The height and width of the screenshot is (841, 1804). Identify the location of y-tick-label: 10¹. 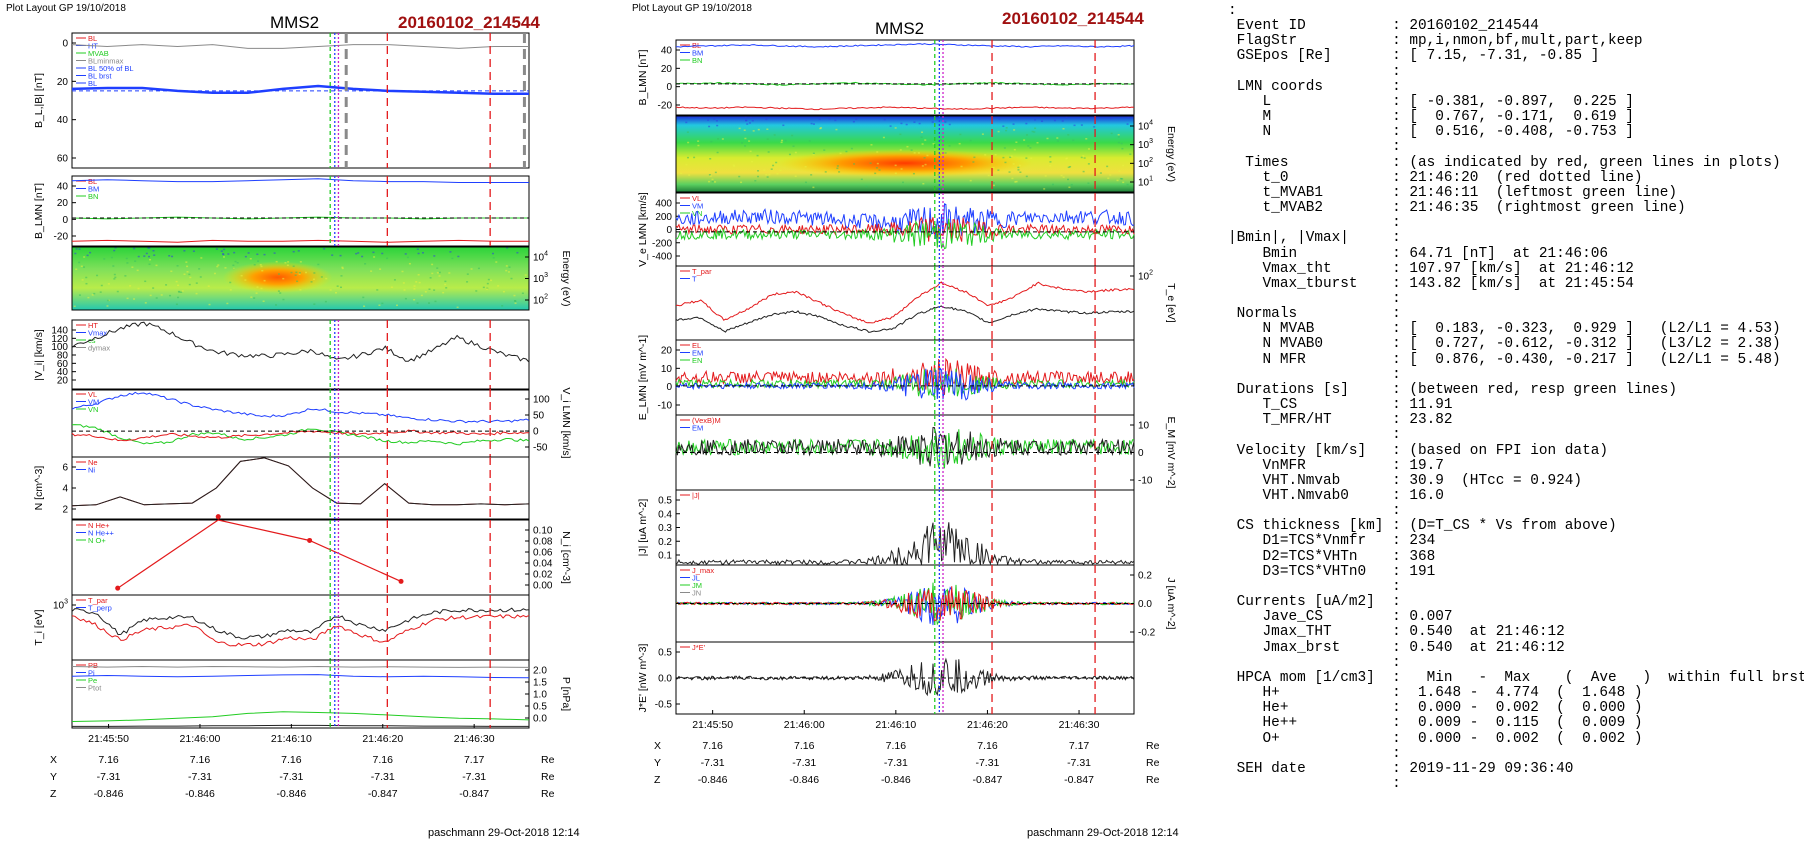
(1145, 182).